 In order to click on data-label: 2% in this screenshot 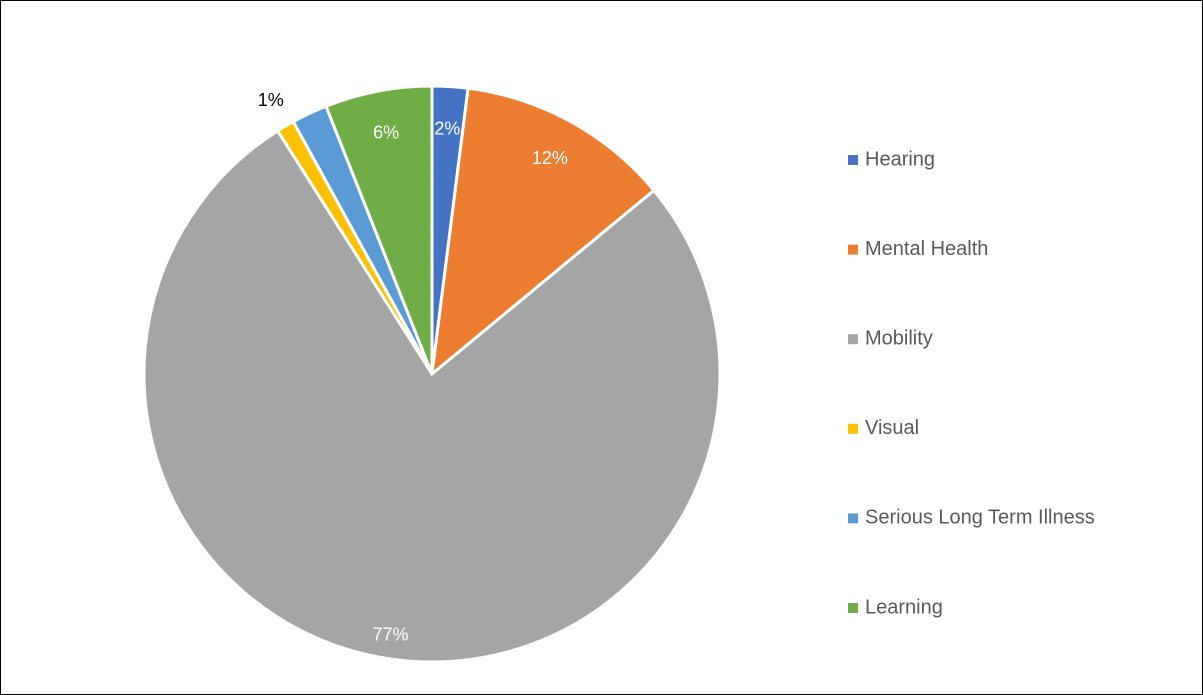, I will do `click(447, 128)`.